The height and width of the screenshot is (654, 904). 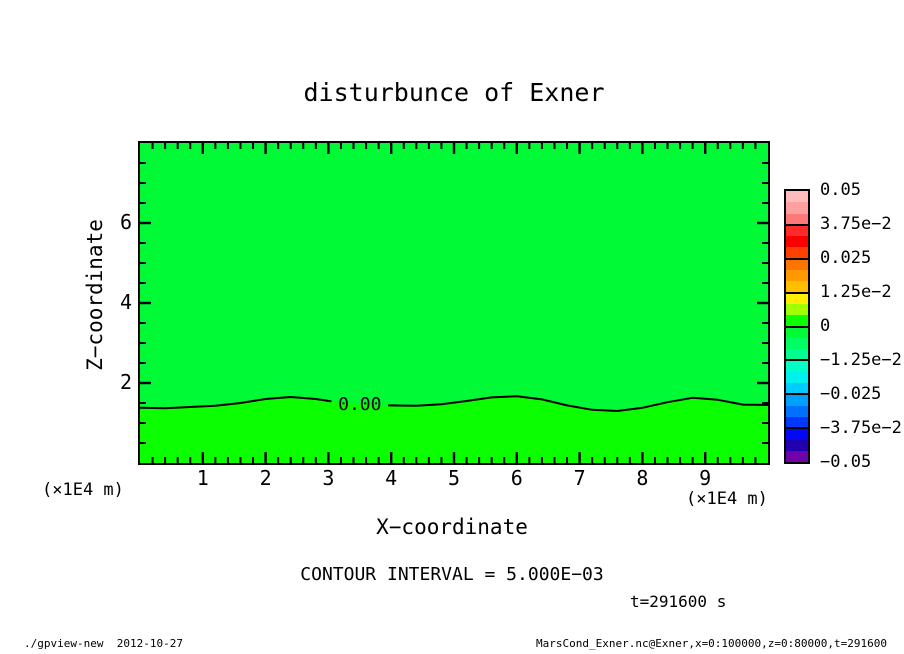 I want to click on y-axis-title: Z−coordinate, so click(x=95, y=295).